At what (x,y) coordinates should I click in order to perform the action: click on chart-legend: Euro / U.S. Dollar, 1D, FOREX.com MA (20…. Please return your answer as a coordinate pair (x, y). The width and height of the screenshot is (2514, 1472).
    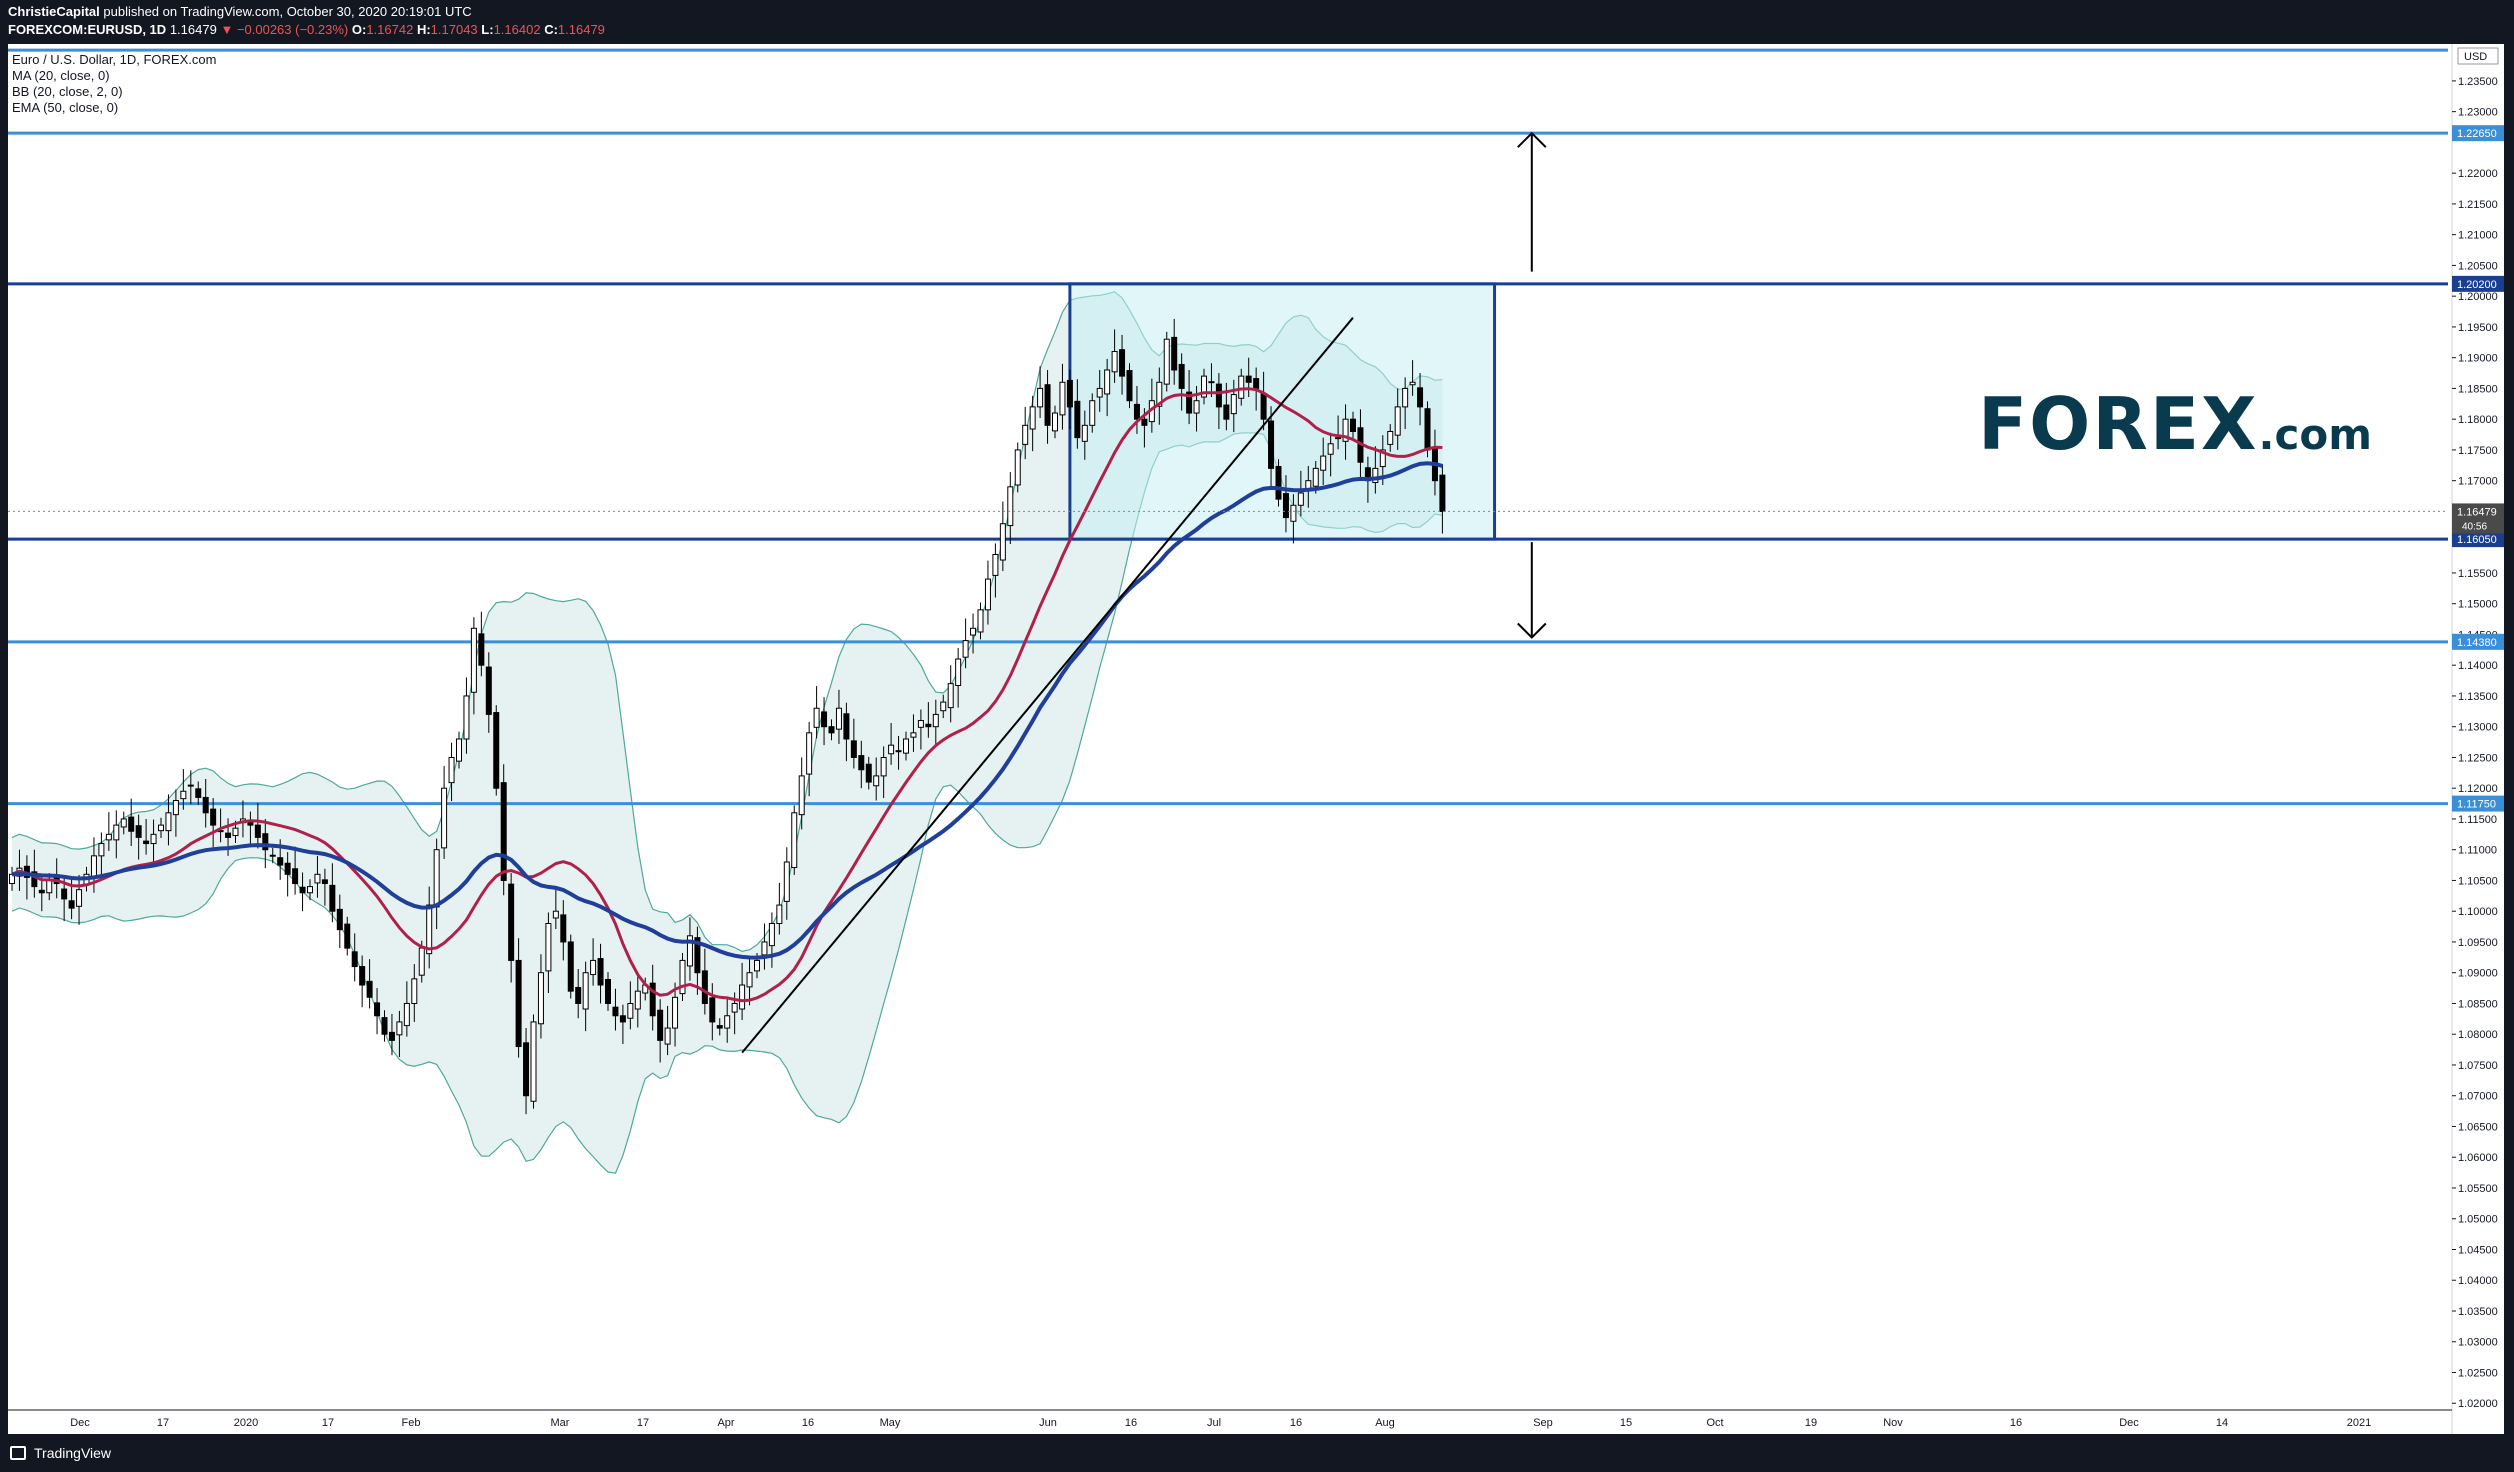
    Looking at the image, I should click on (114, 84).